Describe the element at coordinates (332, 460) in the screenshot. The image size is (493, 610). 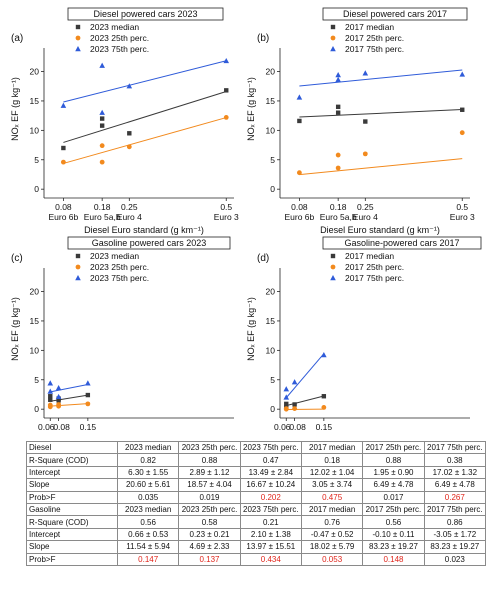
I see `table-cell: 0.18` at that location.